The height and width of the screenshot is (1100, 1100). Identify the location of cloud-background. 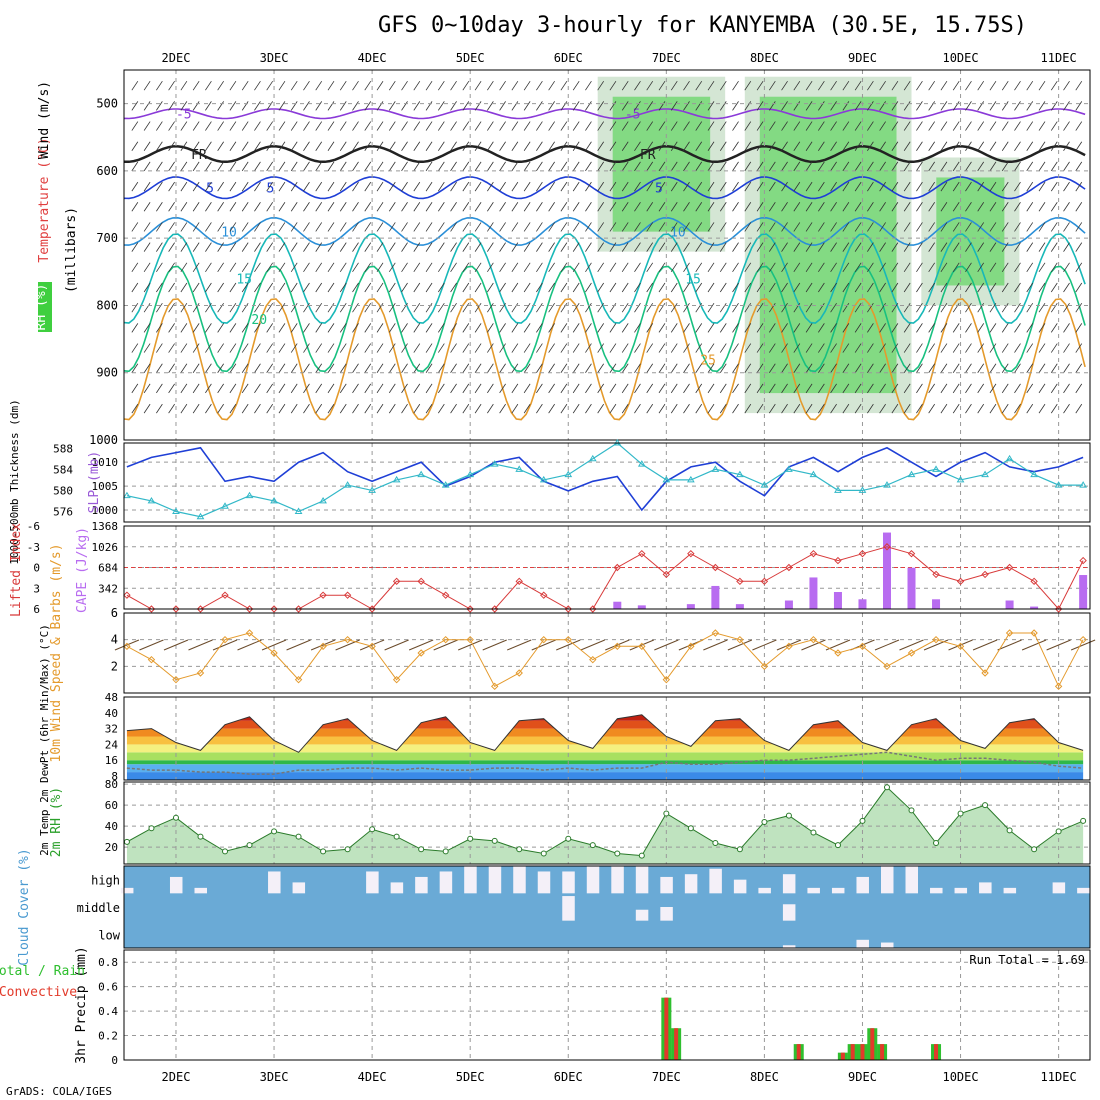
(607, 907).